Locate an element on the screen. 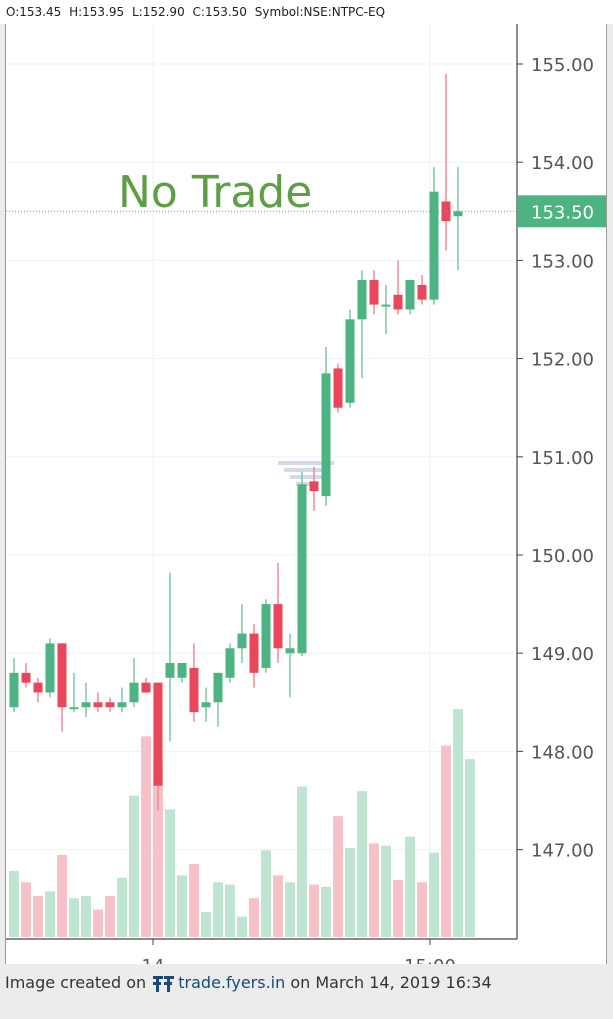  y-tick-label: 152.00 is located at coordinates (562, 360).